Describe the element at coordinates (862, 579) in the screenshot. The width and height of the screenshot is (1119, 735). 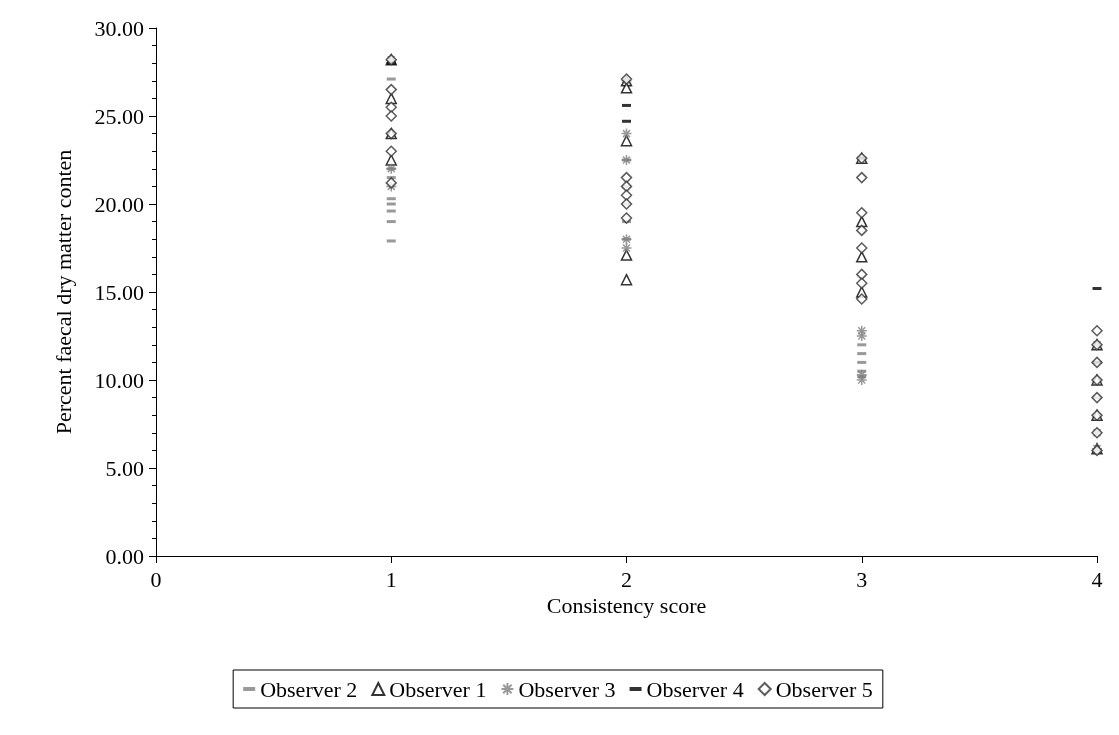
I see `x-tick-label: 3` at that location.